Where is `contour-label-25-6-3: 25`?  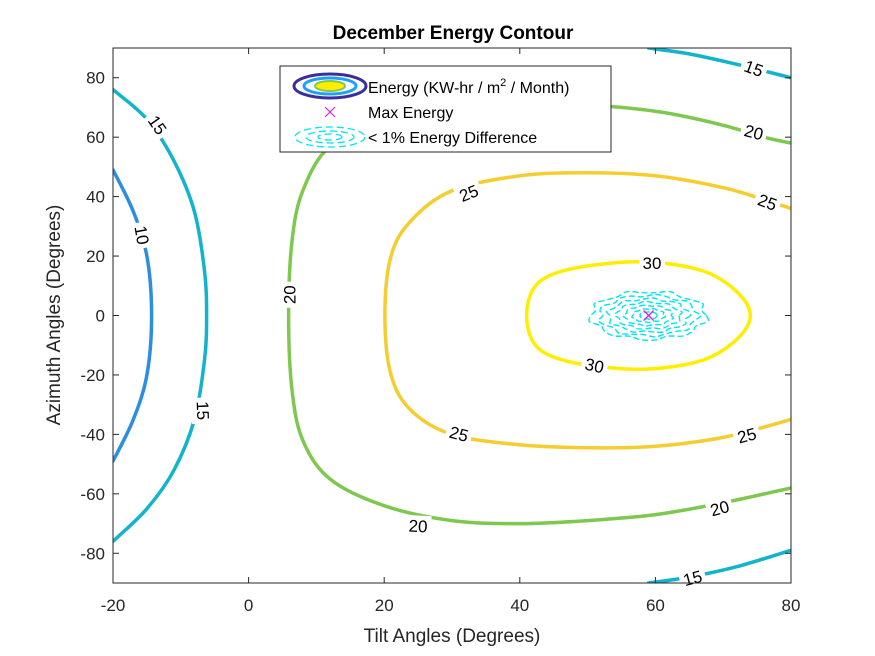
contour-label-25-6-3: 25 is located at coordinates (746, 435).